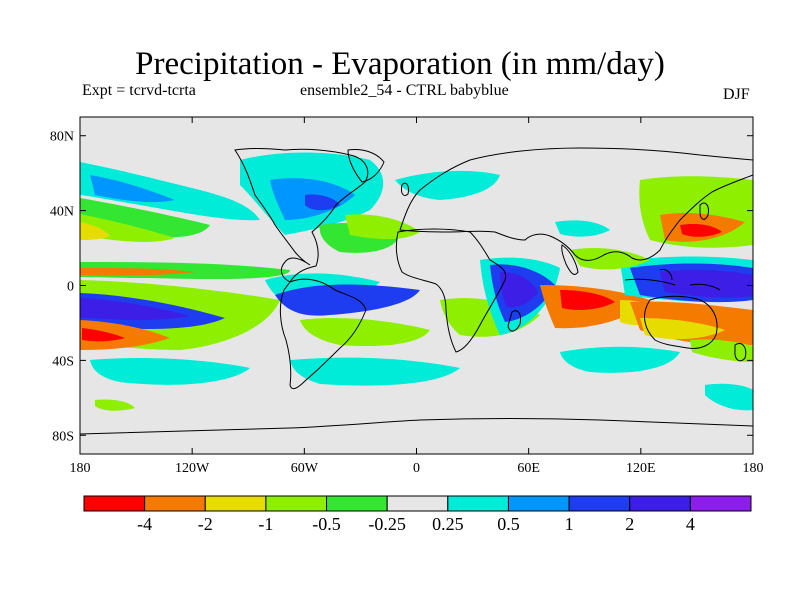 The image size is (800, 600). I want to click on field-np-yellow, so click(95, 231).